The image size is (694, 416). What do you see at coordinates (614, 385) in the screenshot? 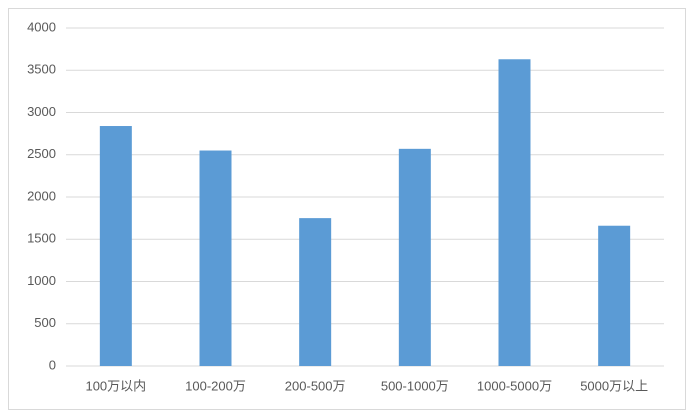
I see `x-tick-label: 5000万以上` at bounding box center [614, 385].